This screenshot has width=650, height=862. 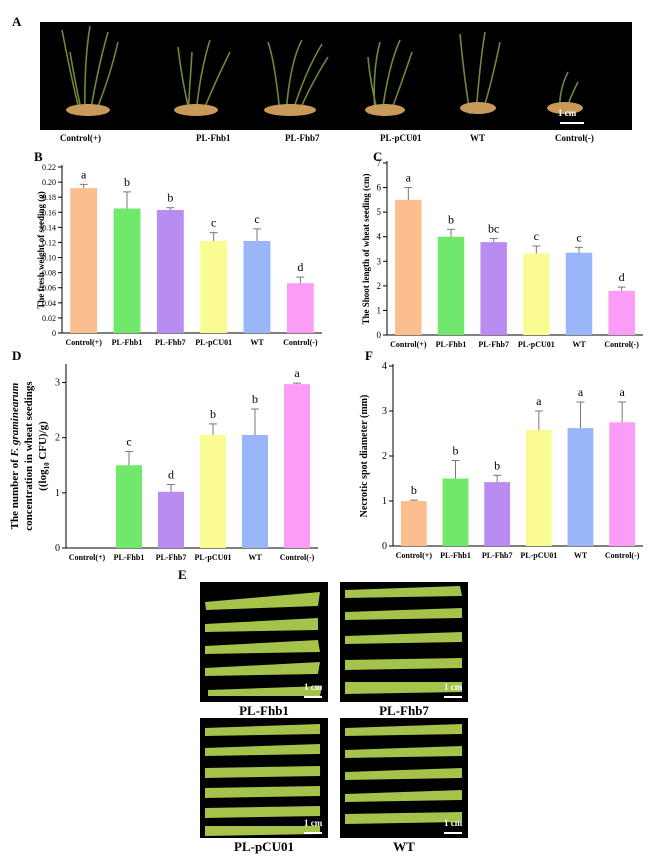 I want to click on panel-d-sig-letter: a, so click(x=297, y=373).